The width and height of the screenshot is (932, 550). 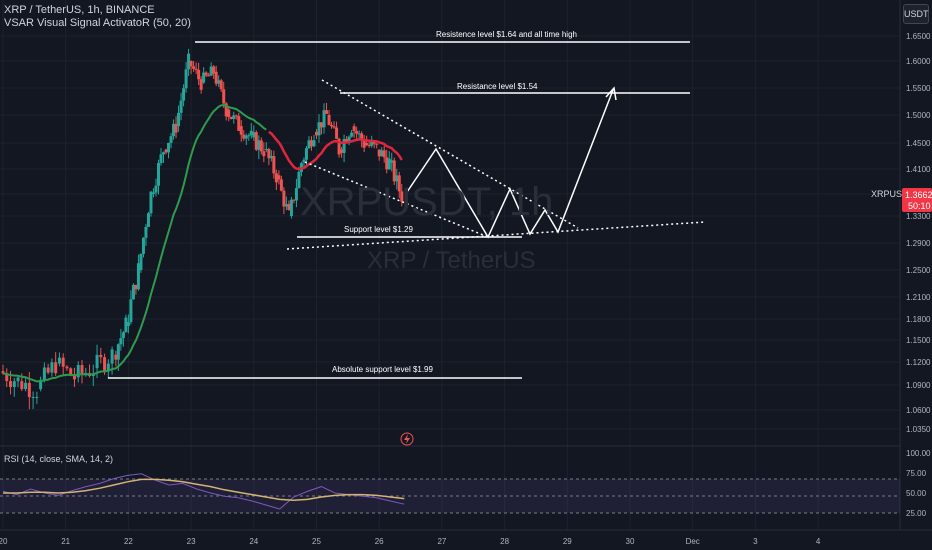 I want to click on price-tick-label: 1.5500, so click(x=918, y=88).